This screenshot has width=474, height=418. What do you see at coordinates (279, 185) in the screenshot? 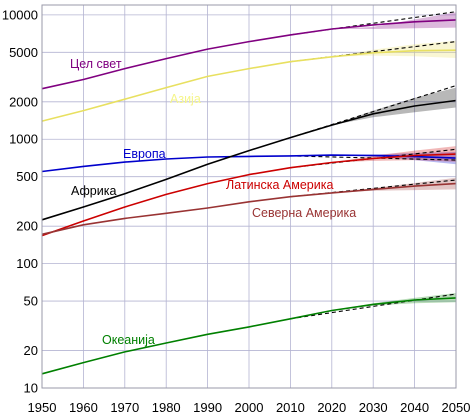
I see `series-label: Латинска Америка` at bounding box center [279, 185].